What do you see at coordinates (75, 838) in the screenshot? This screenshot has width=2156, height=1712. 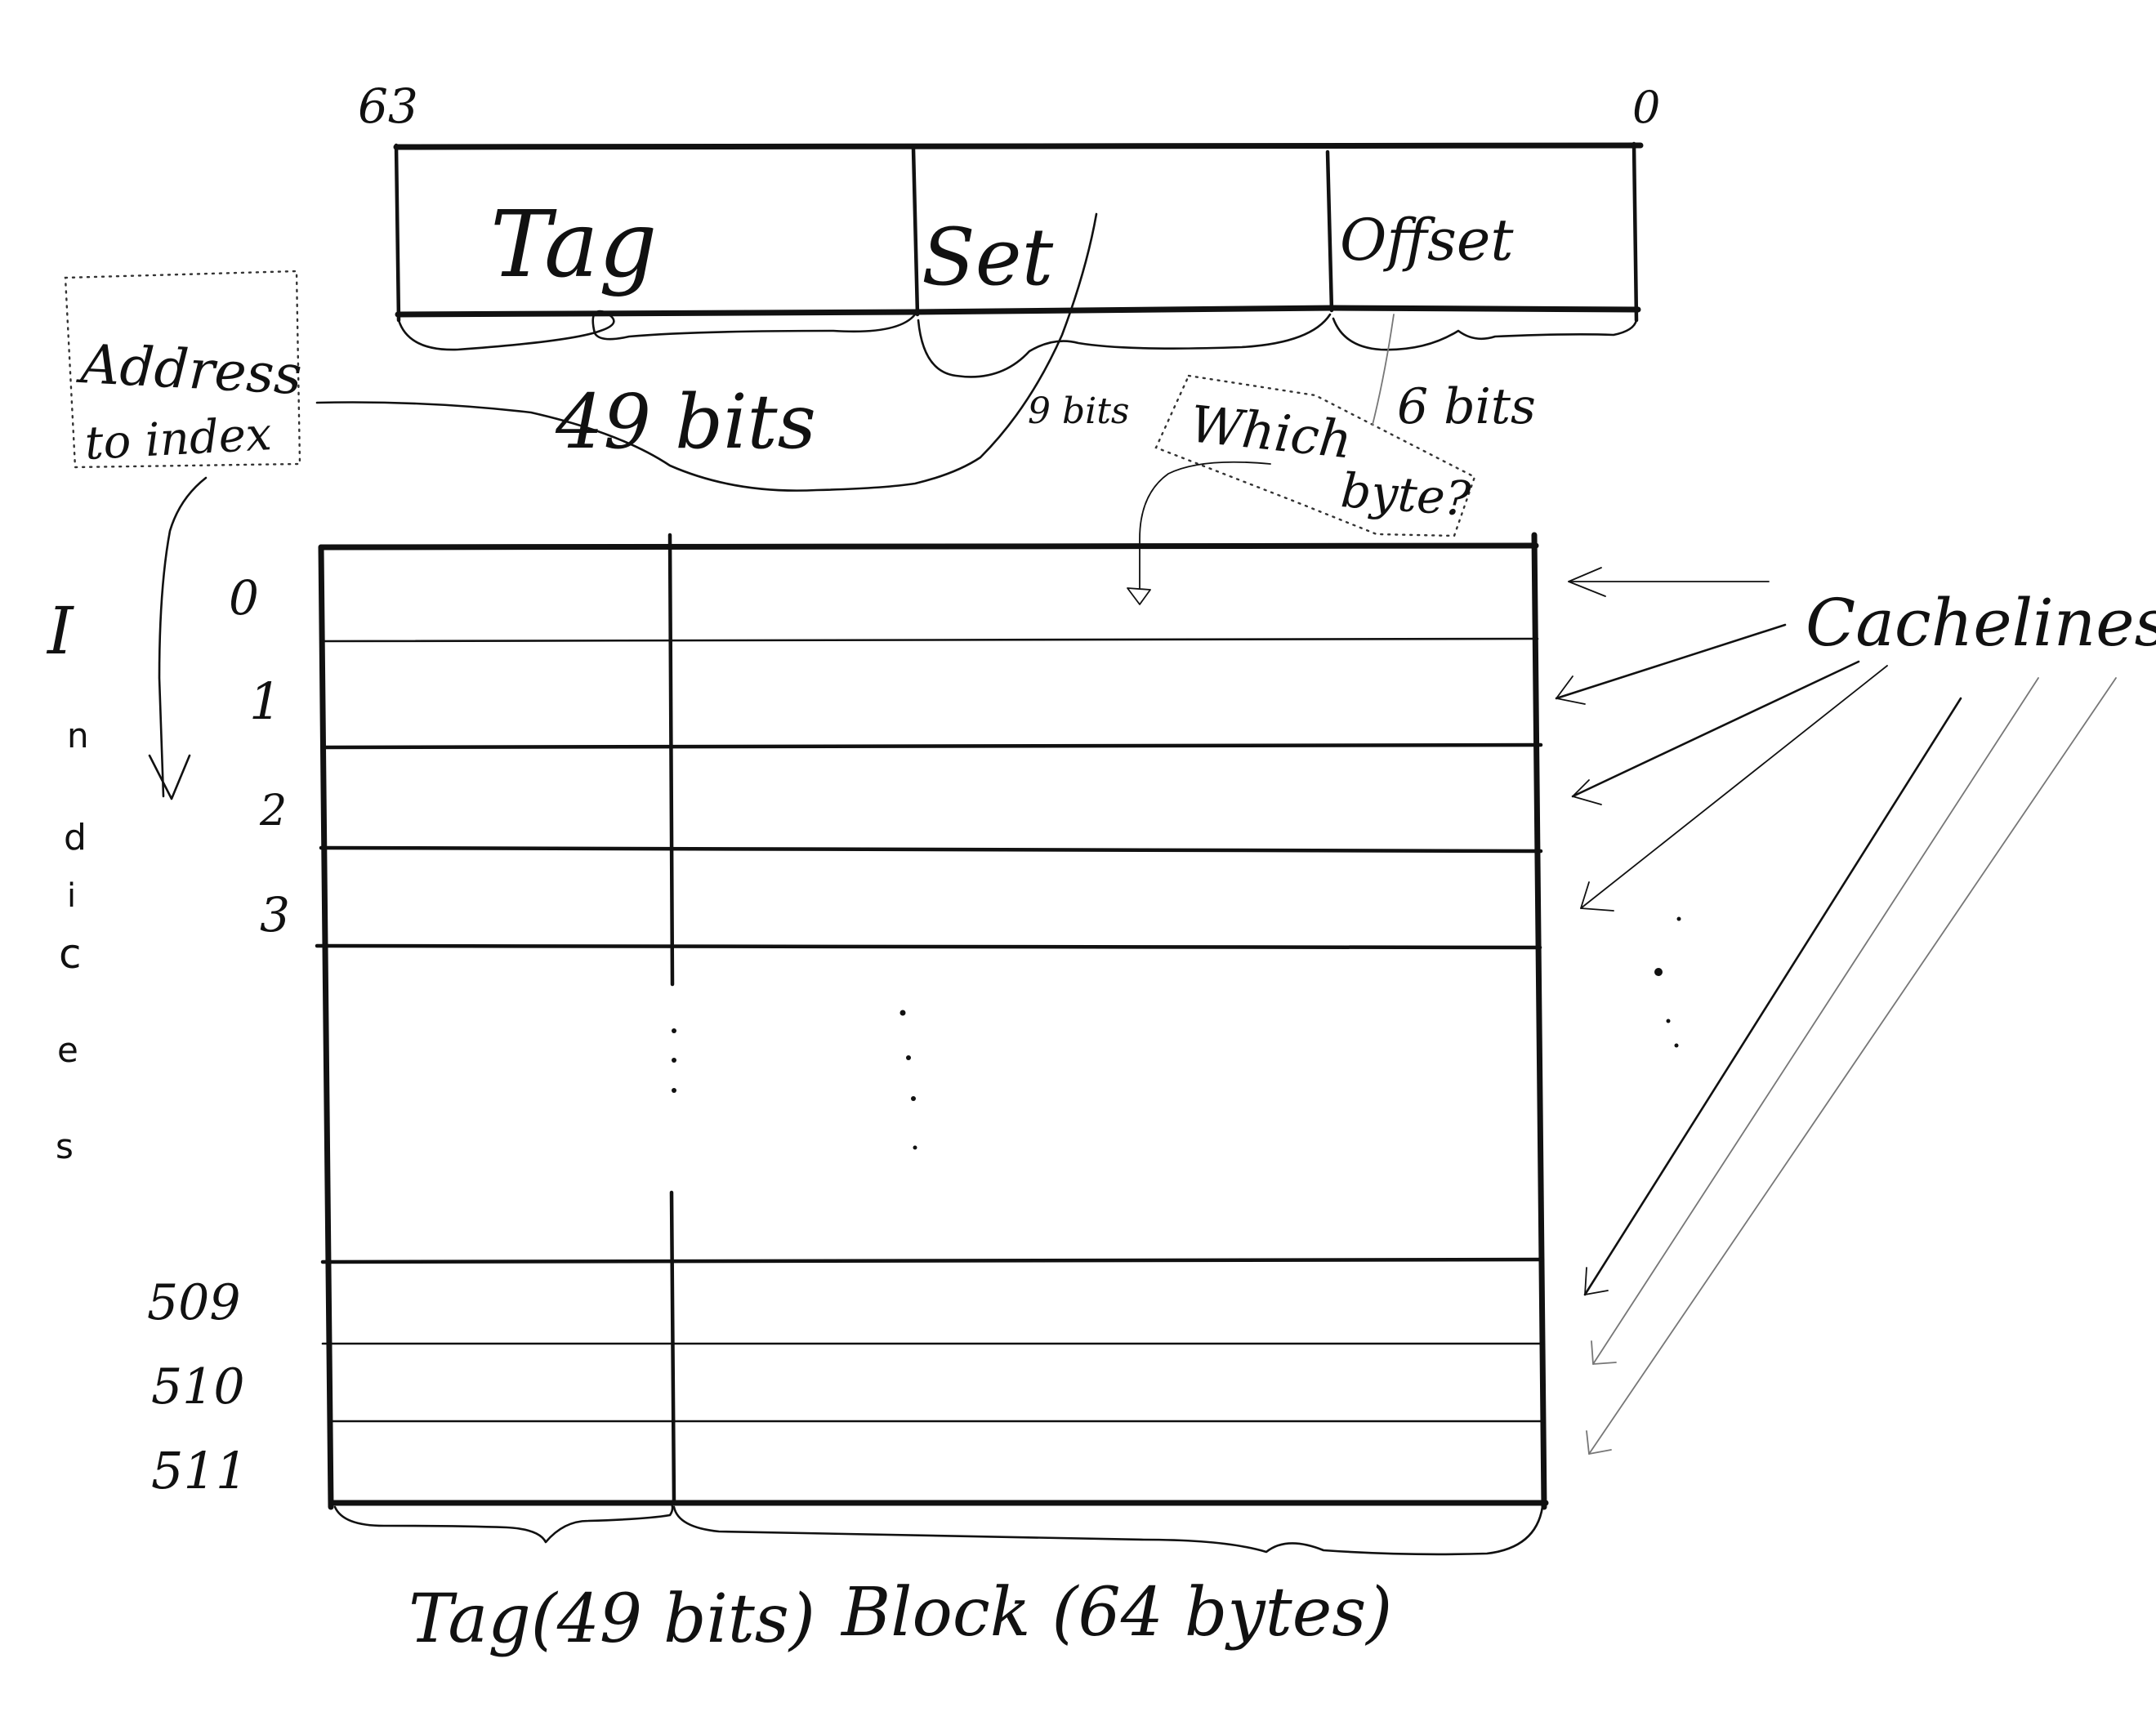 I see `indices-letter-d: d` at bounding box center [75, 838].